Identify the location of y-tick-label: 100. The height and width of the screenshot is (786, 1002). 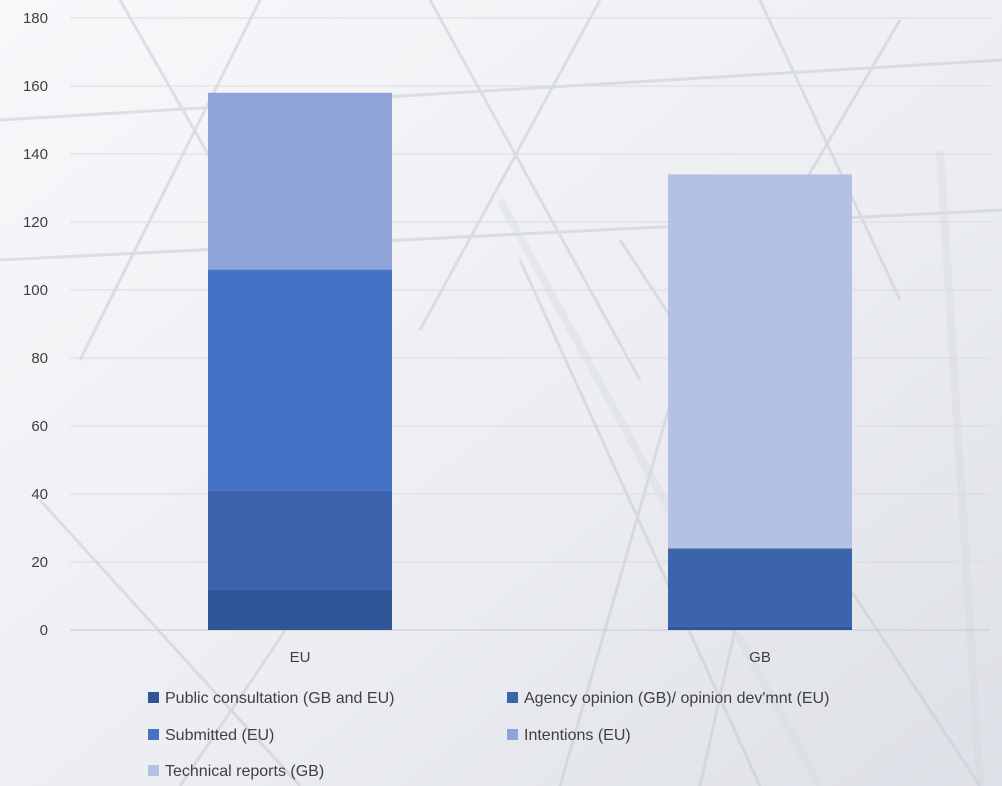
(35, 290).